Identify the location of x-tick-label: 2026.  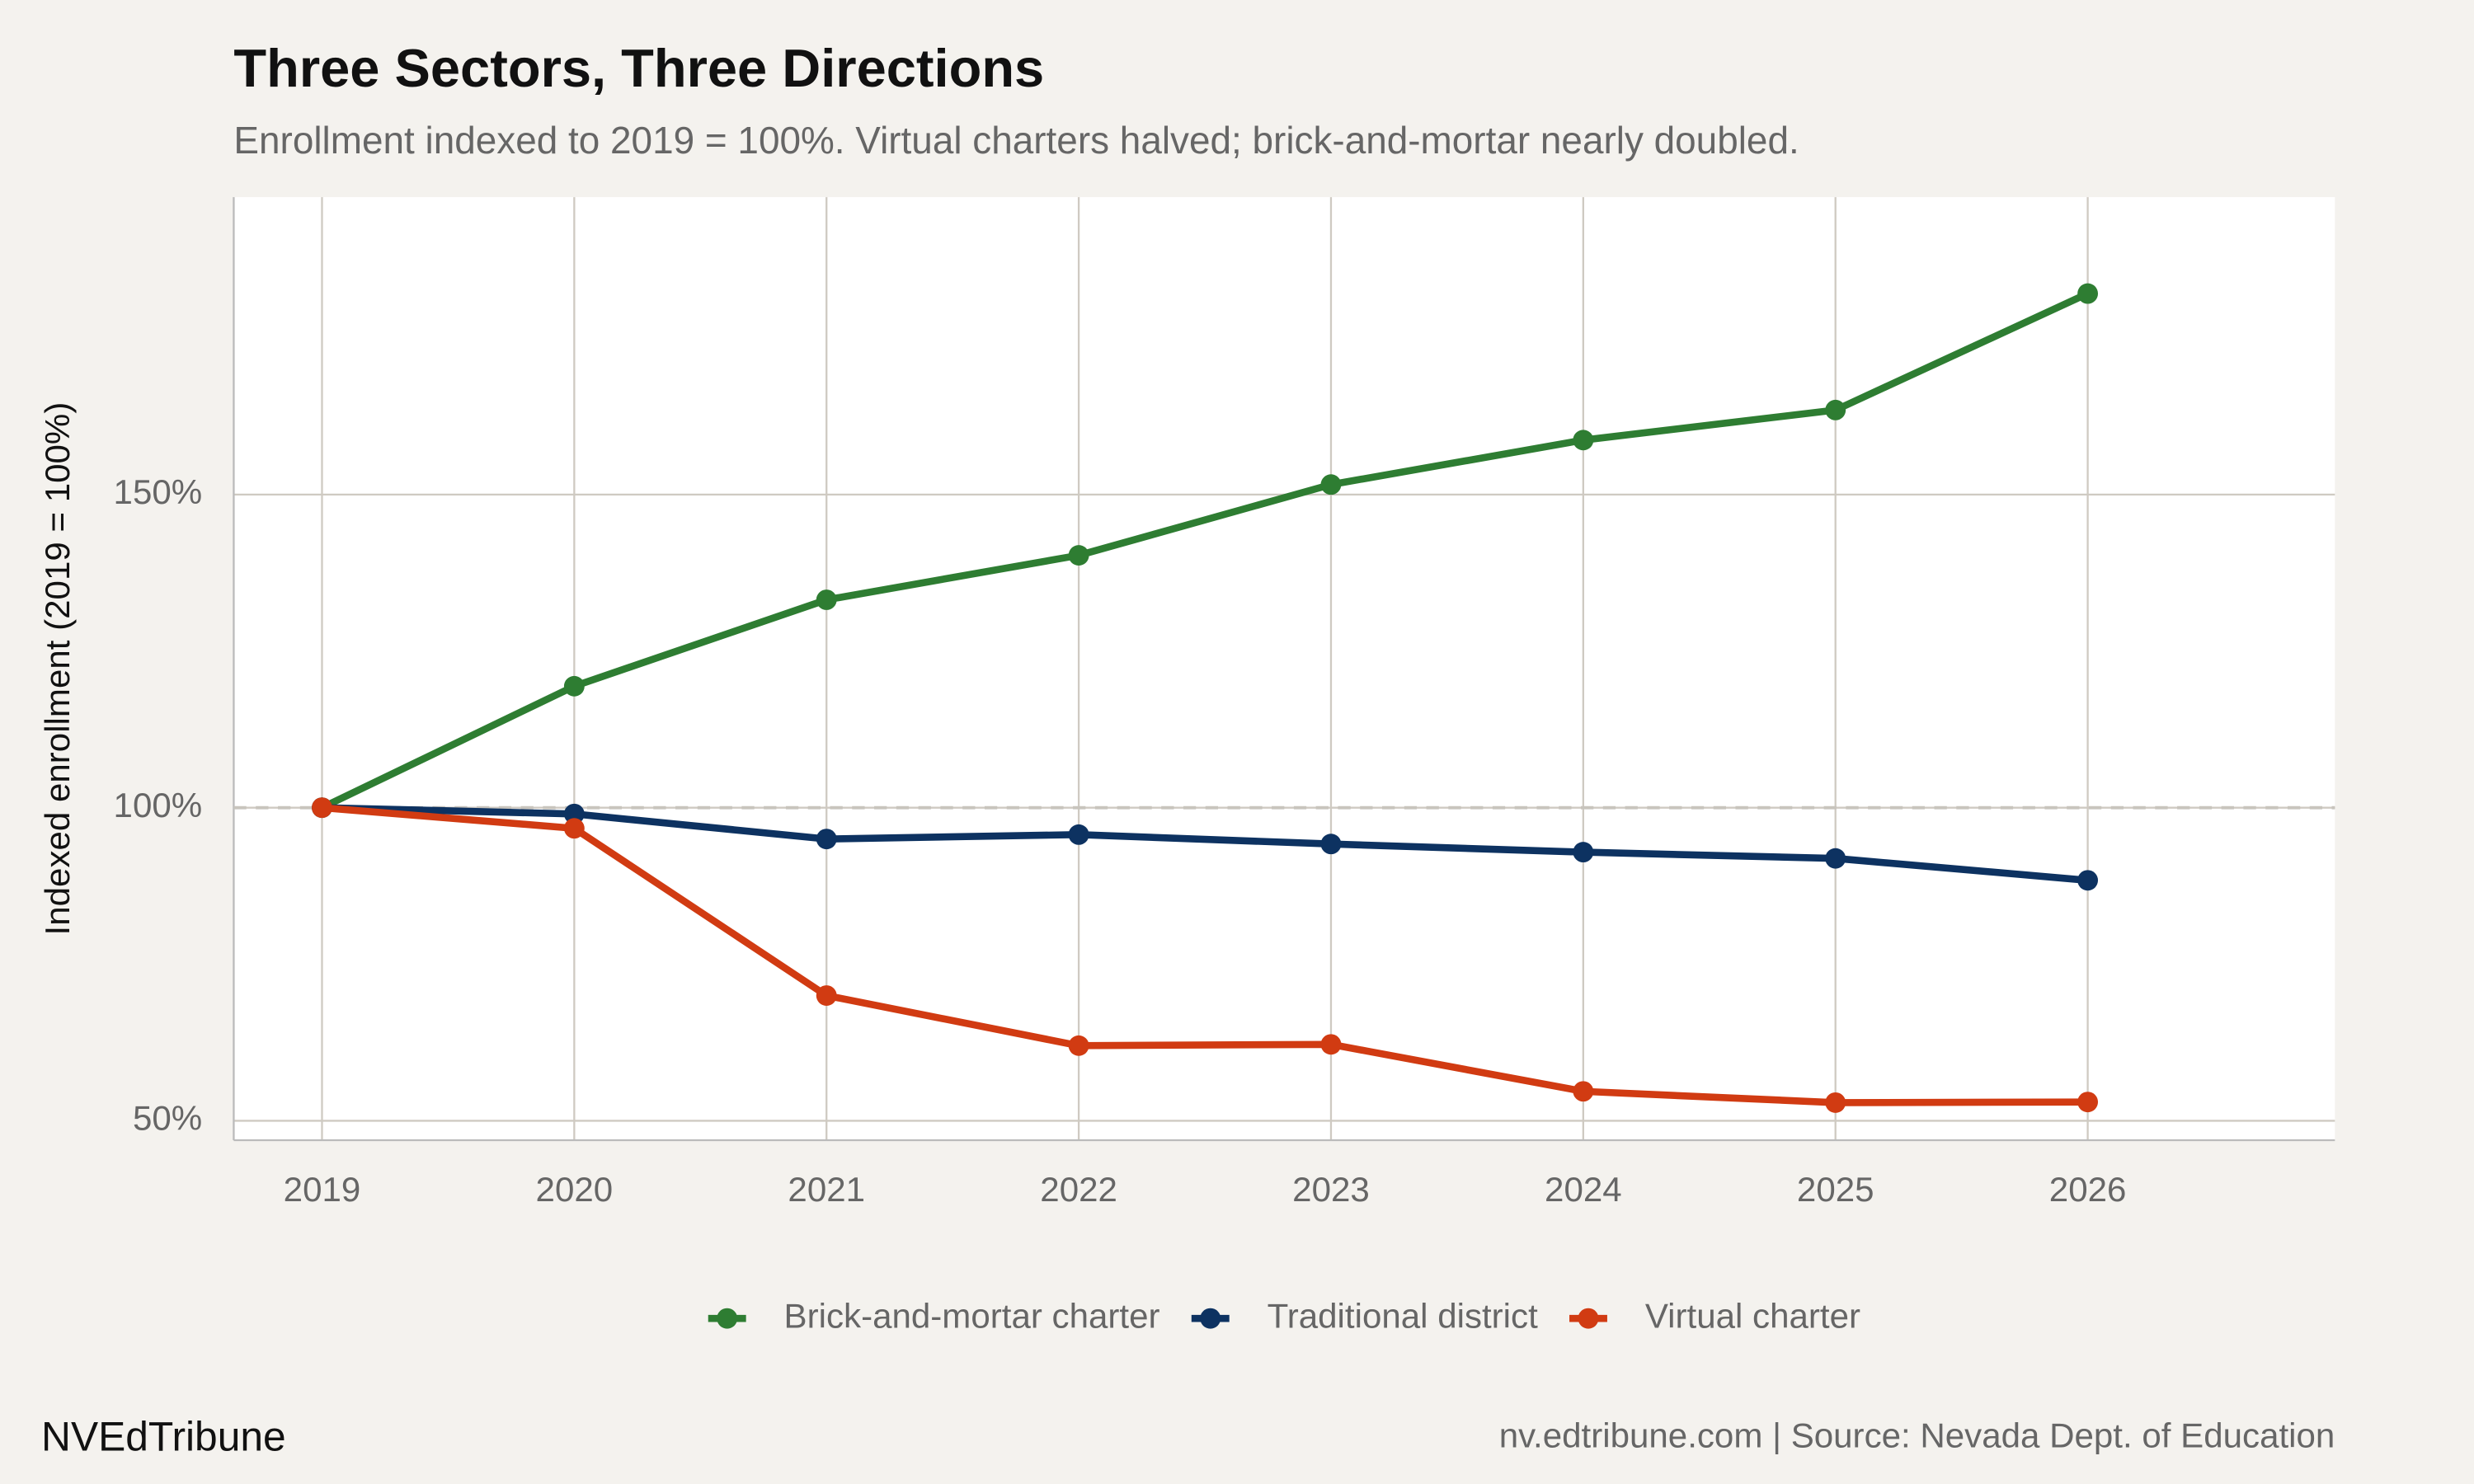
(2088, 1189).